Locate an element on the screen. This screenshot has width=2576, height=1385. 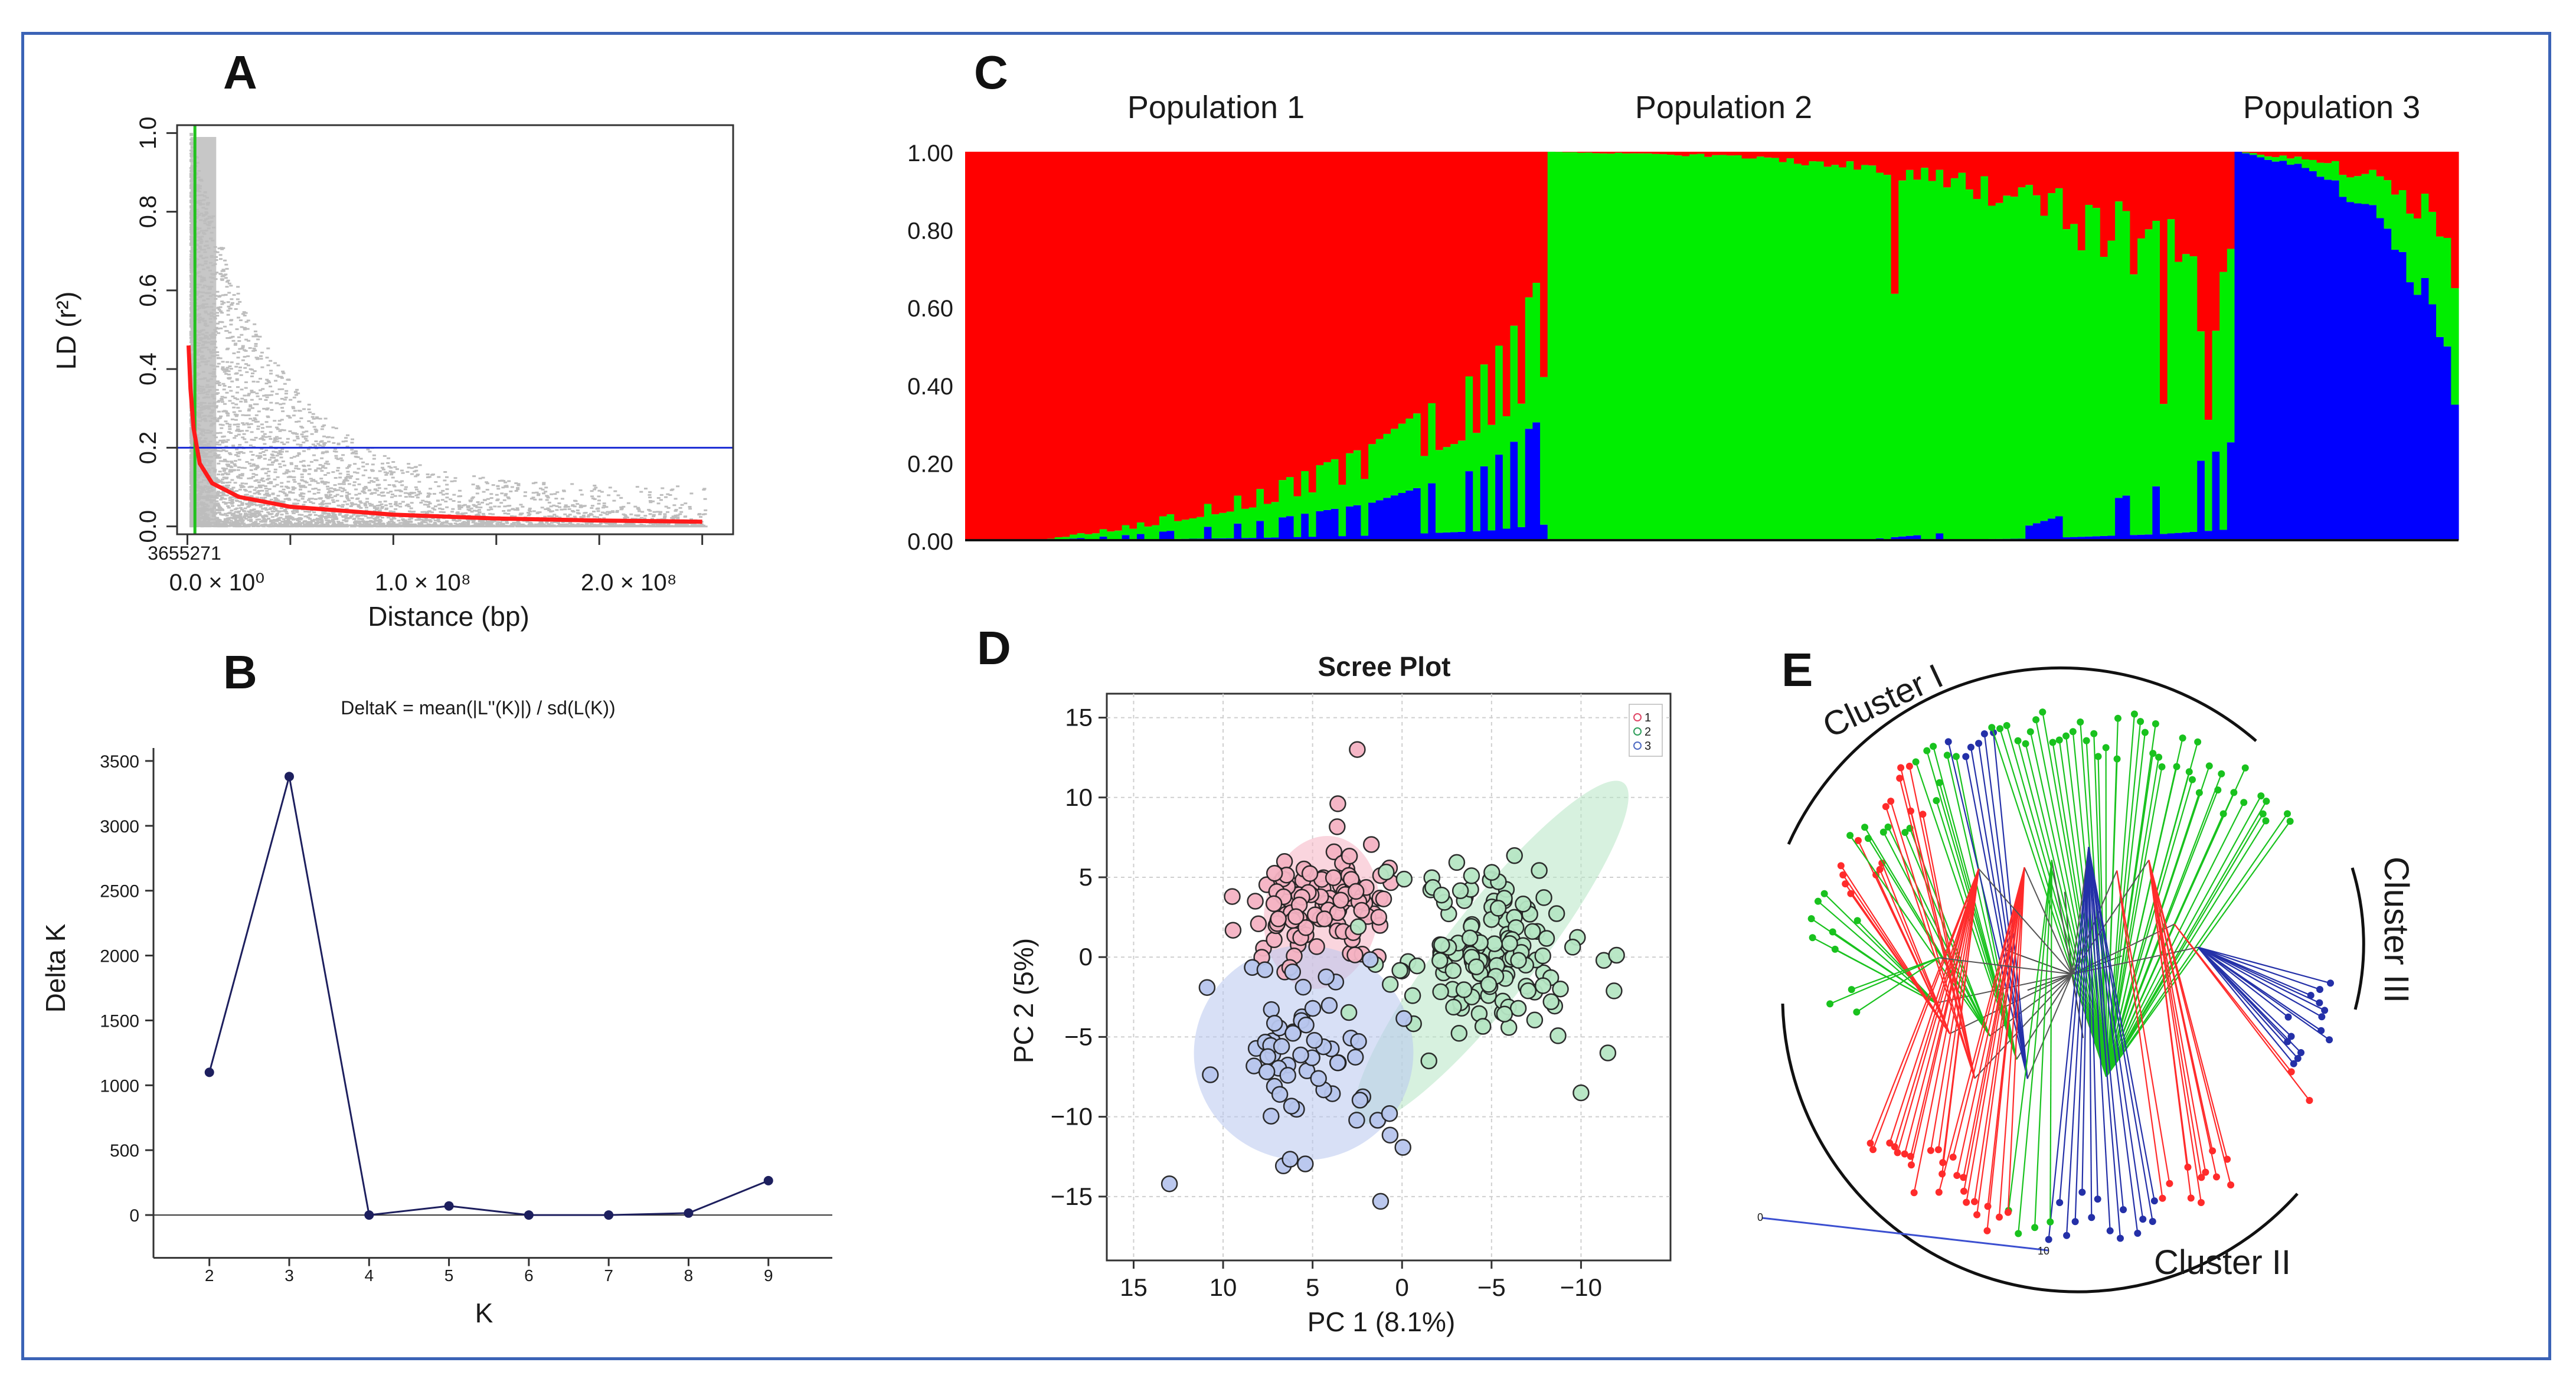
pca-y-tick-label: 10 is located at coordinates (1079, 797).